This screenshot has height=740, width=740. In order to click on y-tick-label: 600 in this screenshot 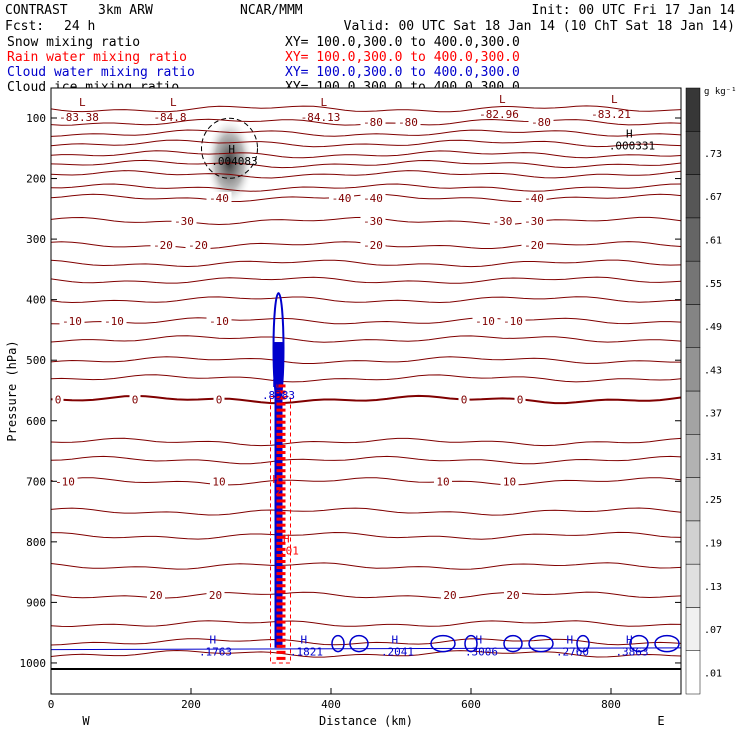, I will do `click(36, 421)`.